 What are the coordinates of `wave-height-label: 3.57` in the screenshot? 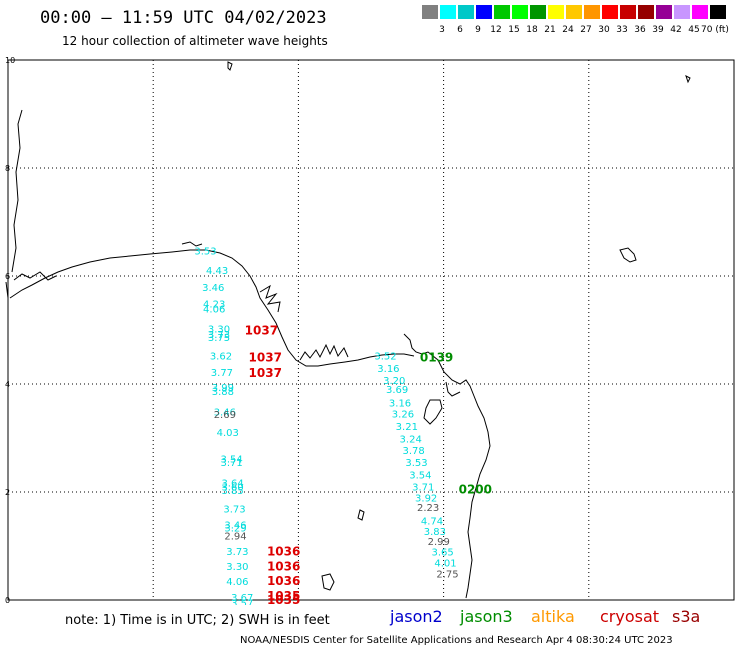 It's located at (242, 601).